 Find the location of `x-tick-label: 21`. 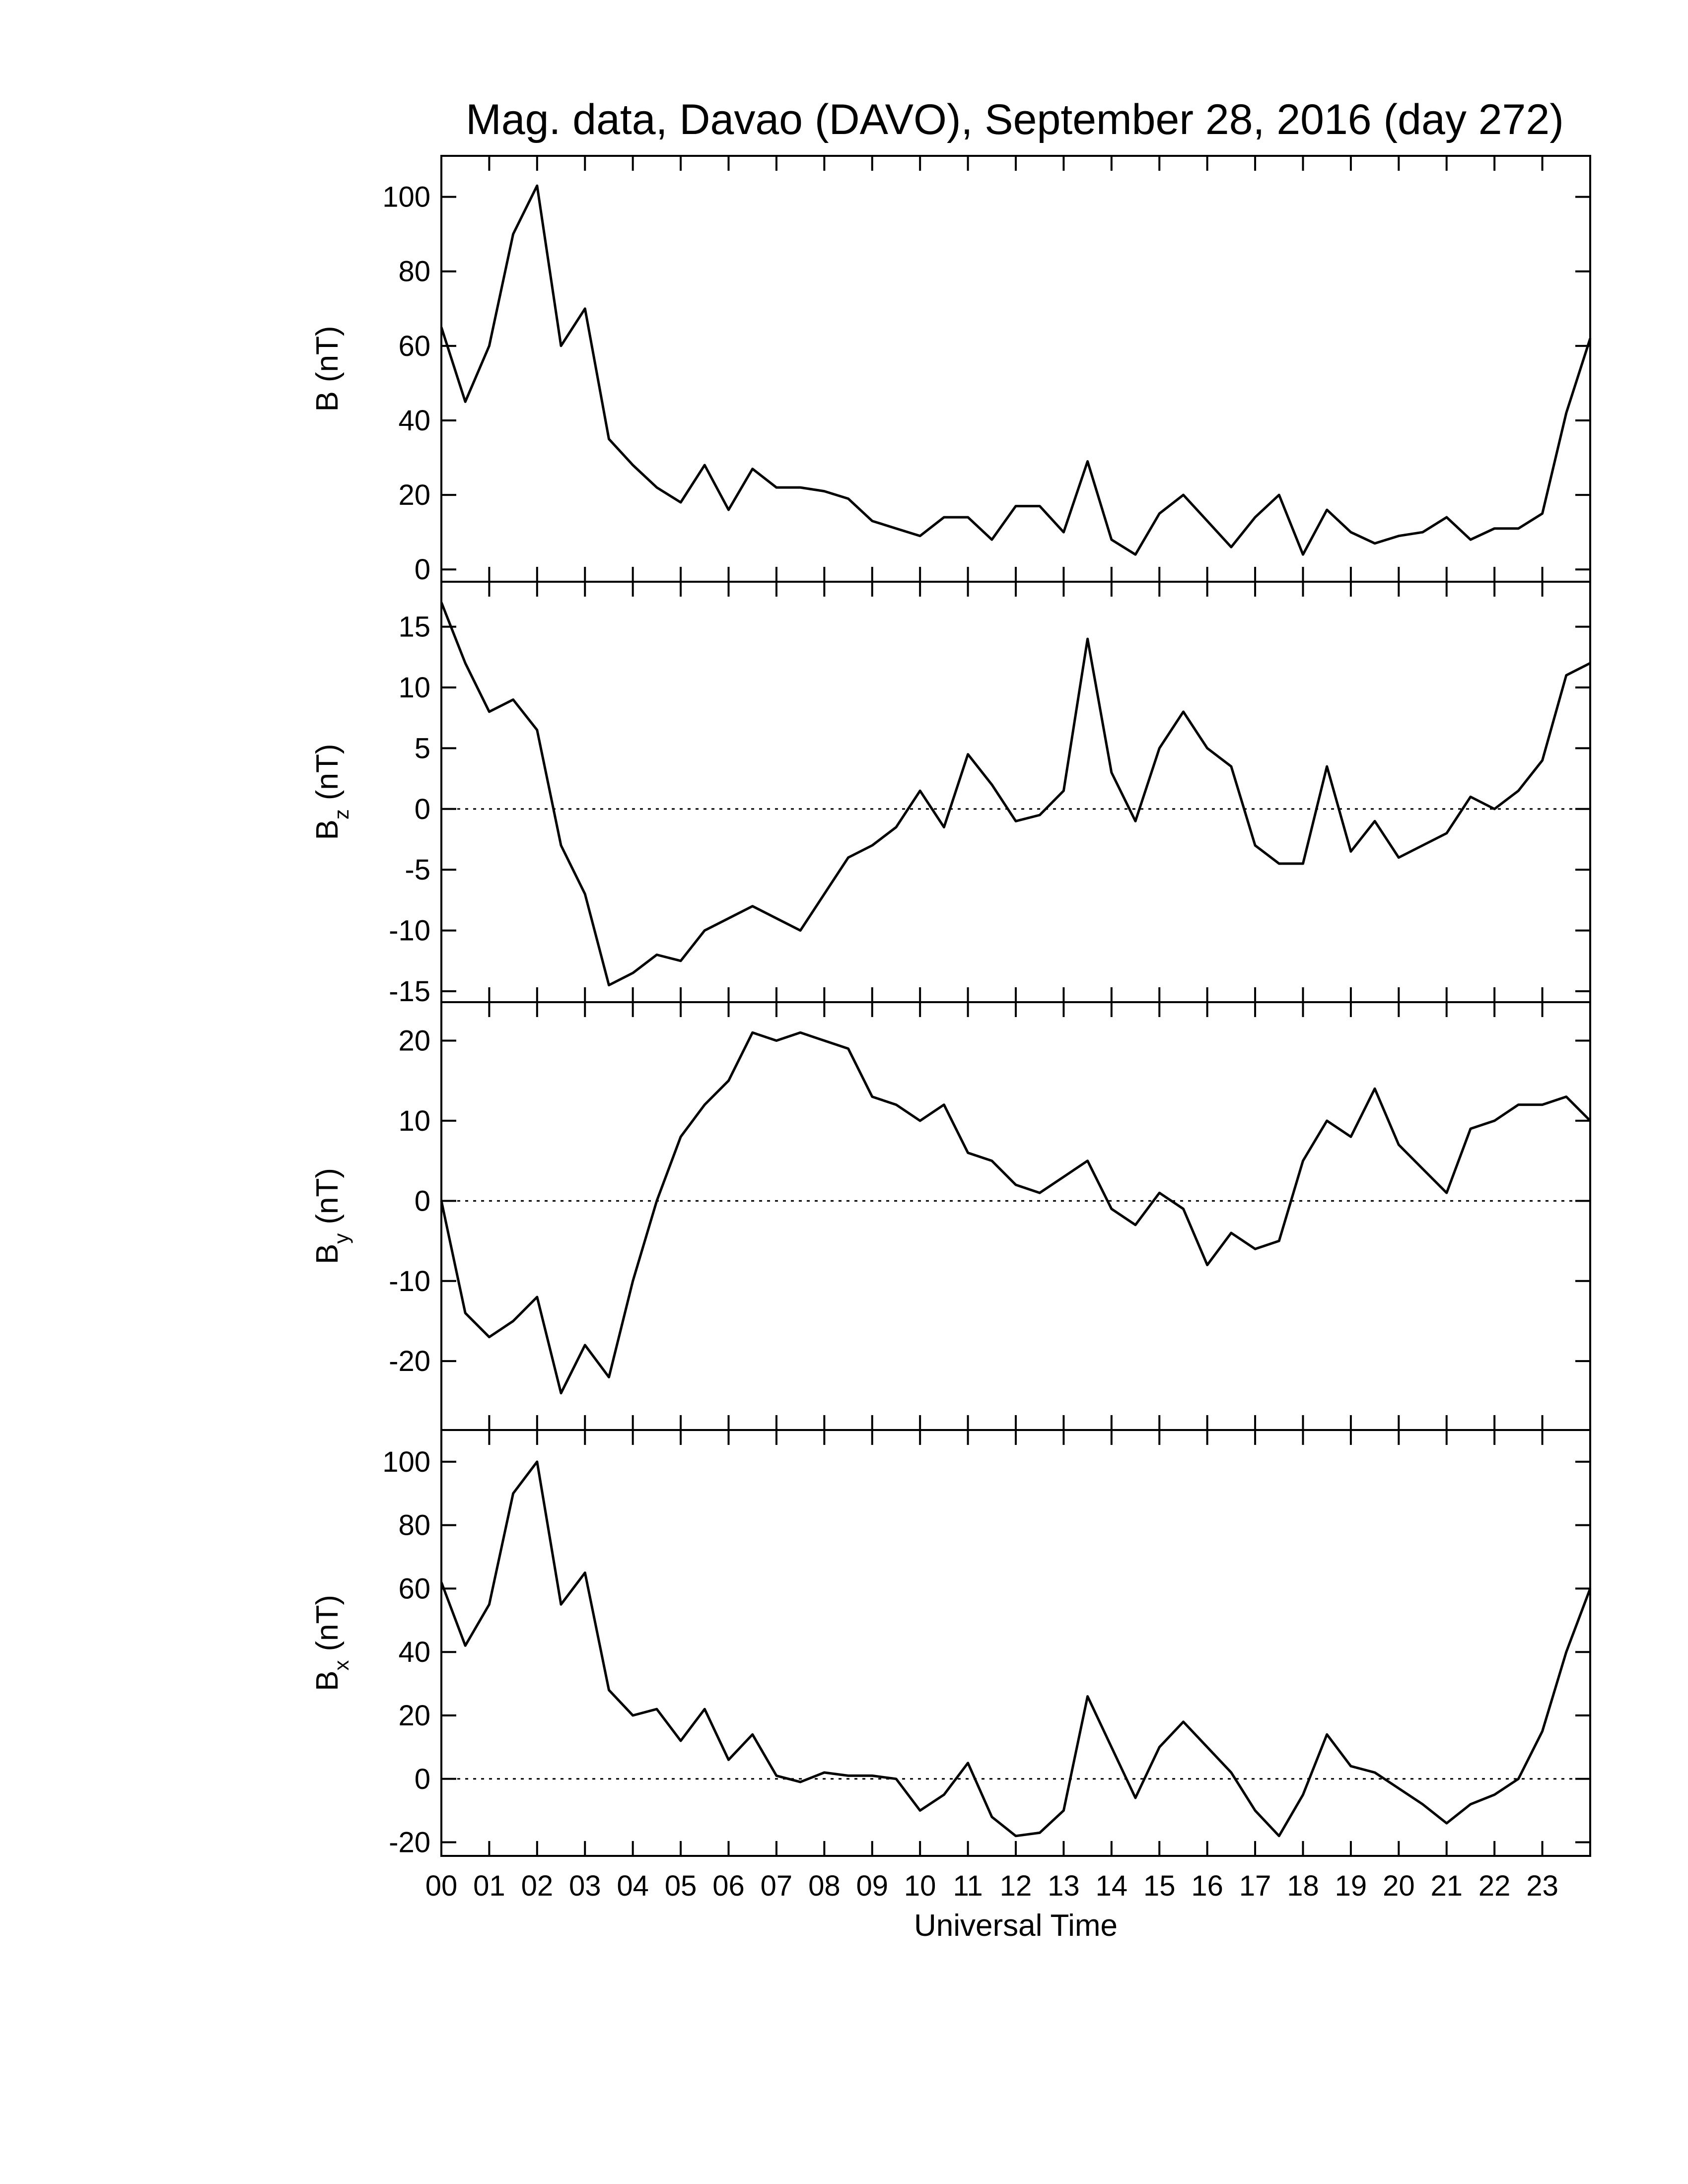

x-tick-label: 21 is located at coordinates (1446, 1886).